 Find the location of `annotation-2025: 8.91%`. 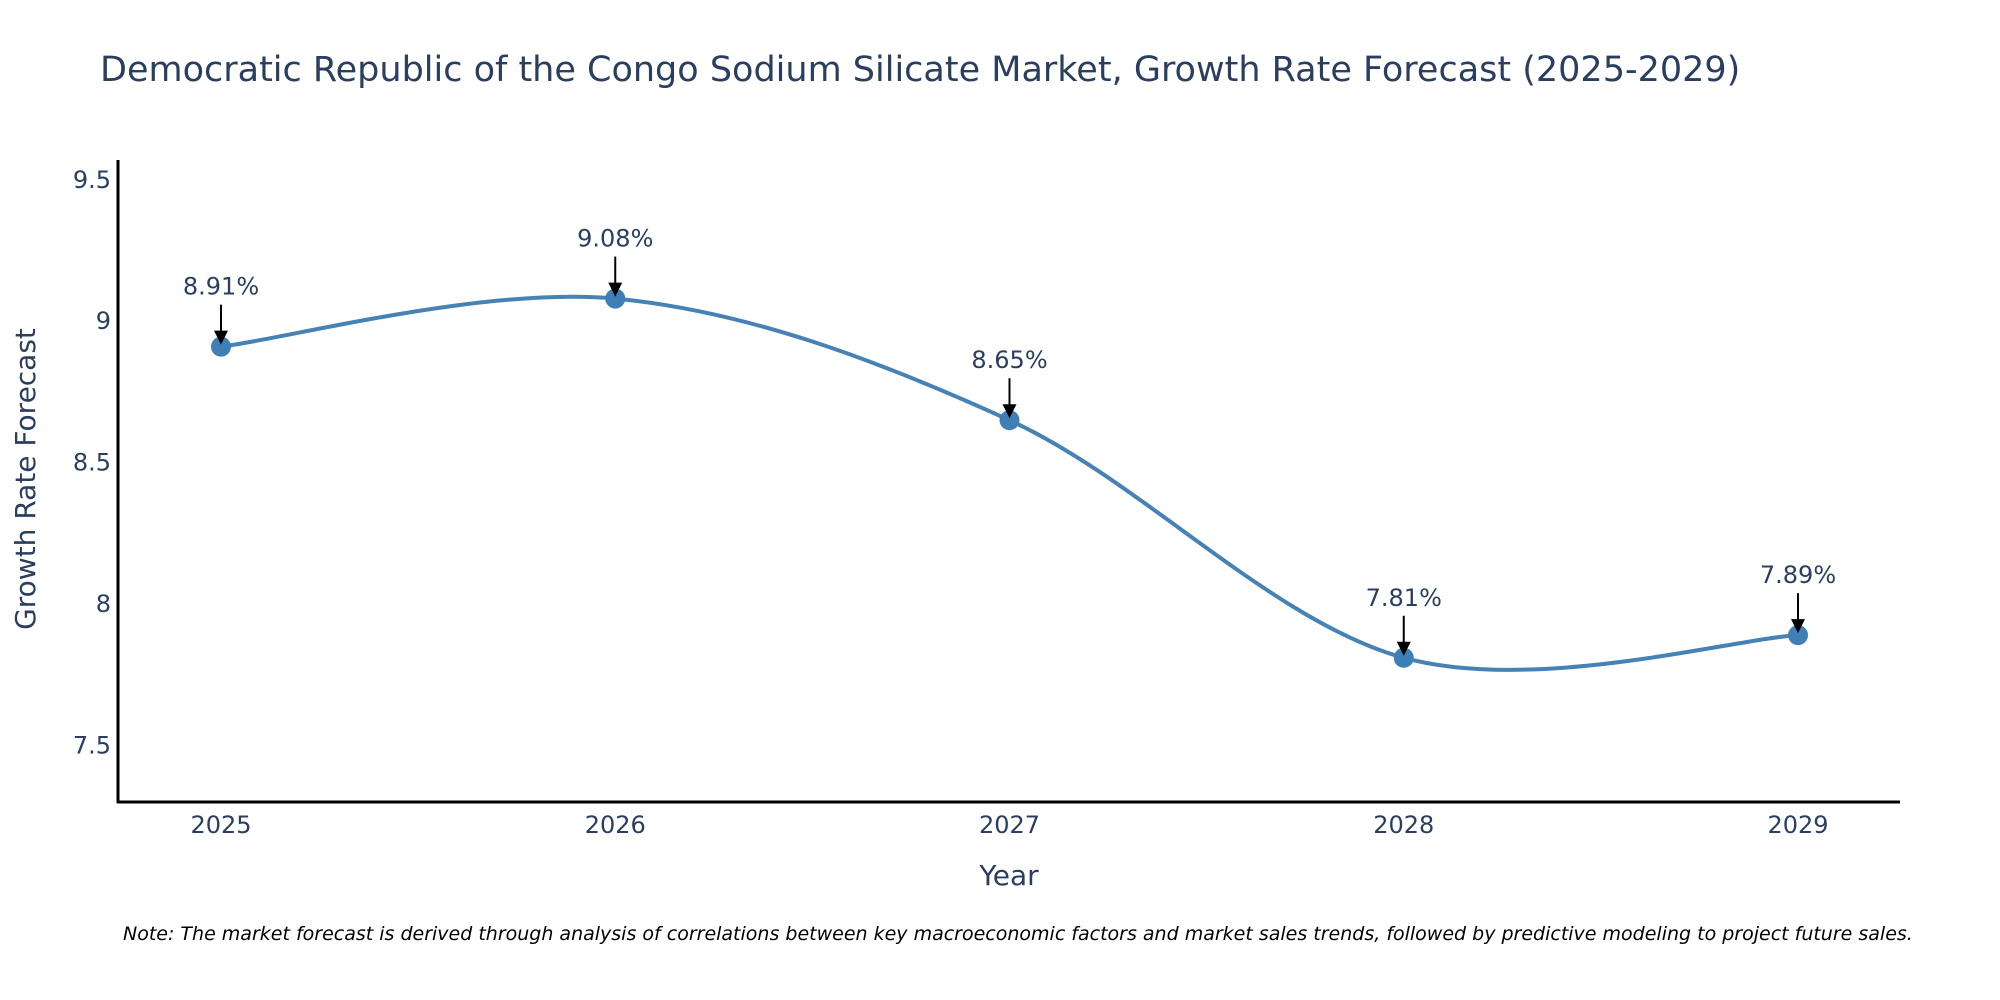

annotation-2025: 8.91% is located at coordinates (221, 309).